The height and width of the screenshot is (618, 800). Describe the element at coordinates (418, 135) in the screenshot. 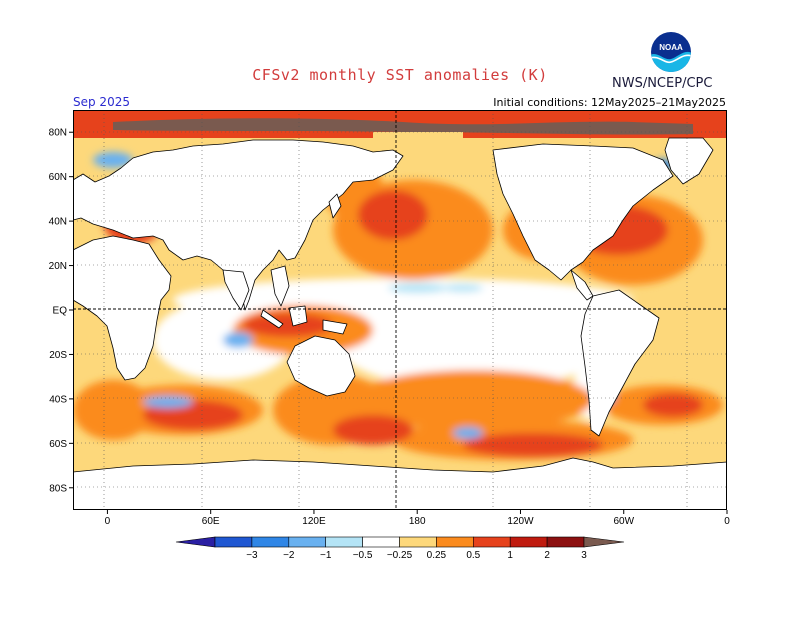

I see `arctic-yellow` at that location.